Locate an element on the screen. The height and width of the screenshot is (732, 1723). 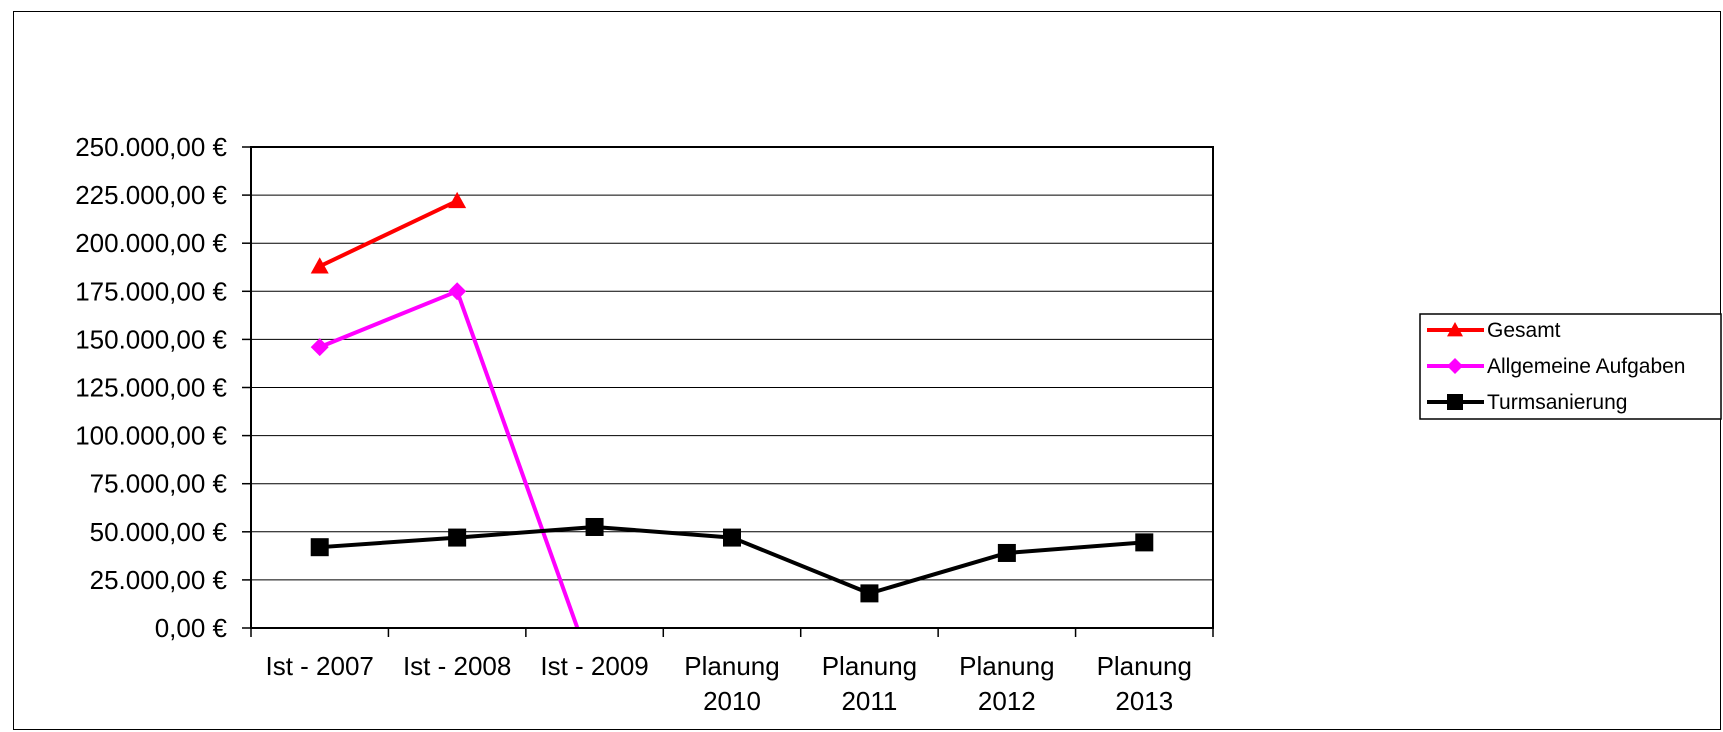
y-tick-label: 50.000,00 € is located at coordinates (159, 532).